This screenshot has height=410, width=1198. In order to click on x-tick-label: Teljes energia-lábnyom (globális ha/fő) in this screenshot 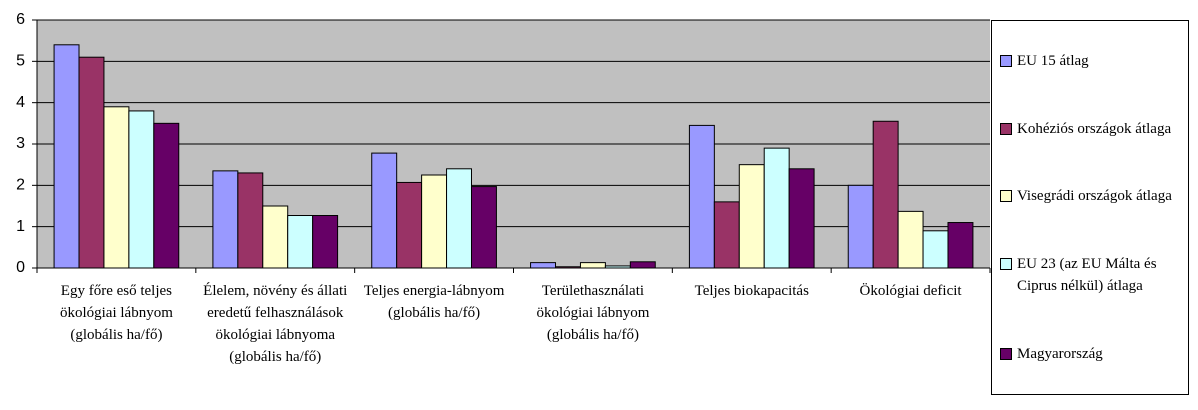, I will do `click(434, 302)`.